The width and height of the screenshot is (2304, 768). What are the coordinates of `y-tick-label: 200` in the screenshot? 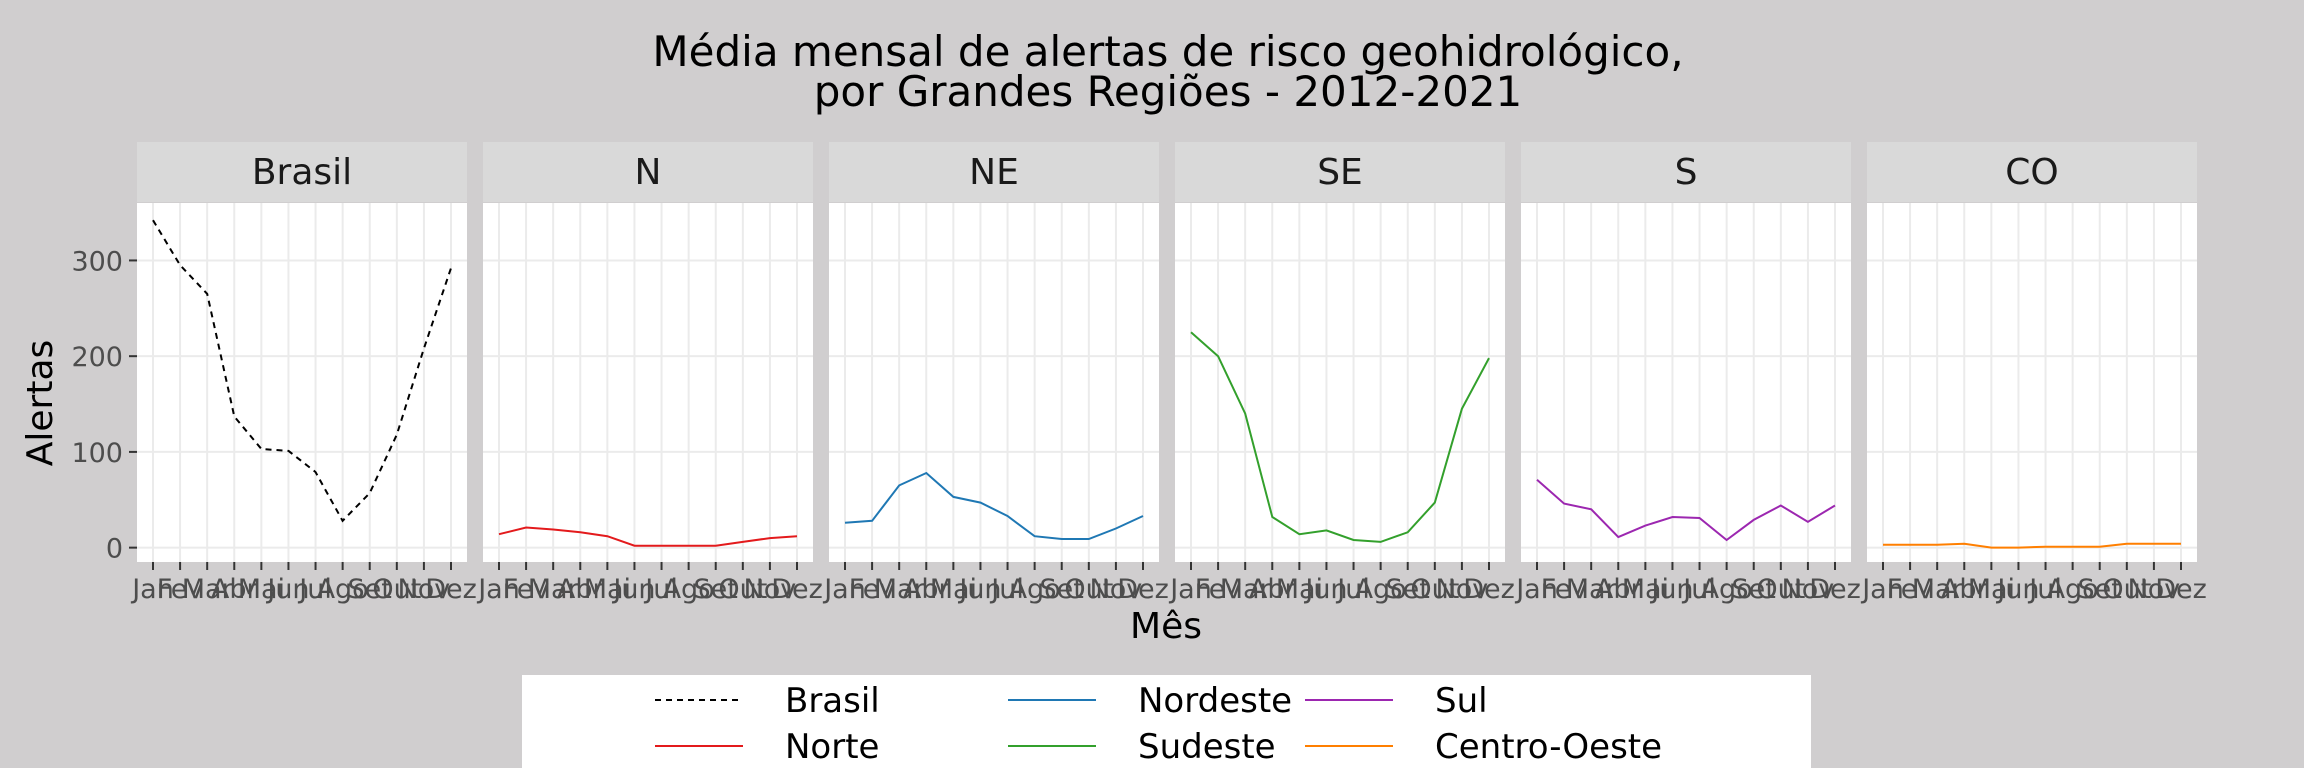 It's located at (97, 357).